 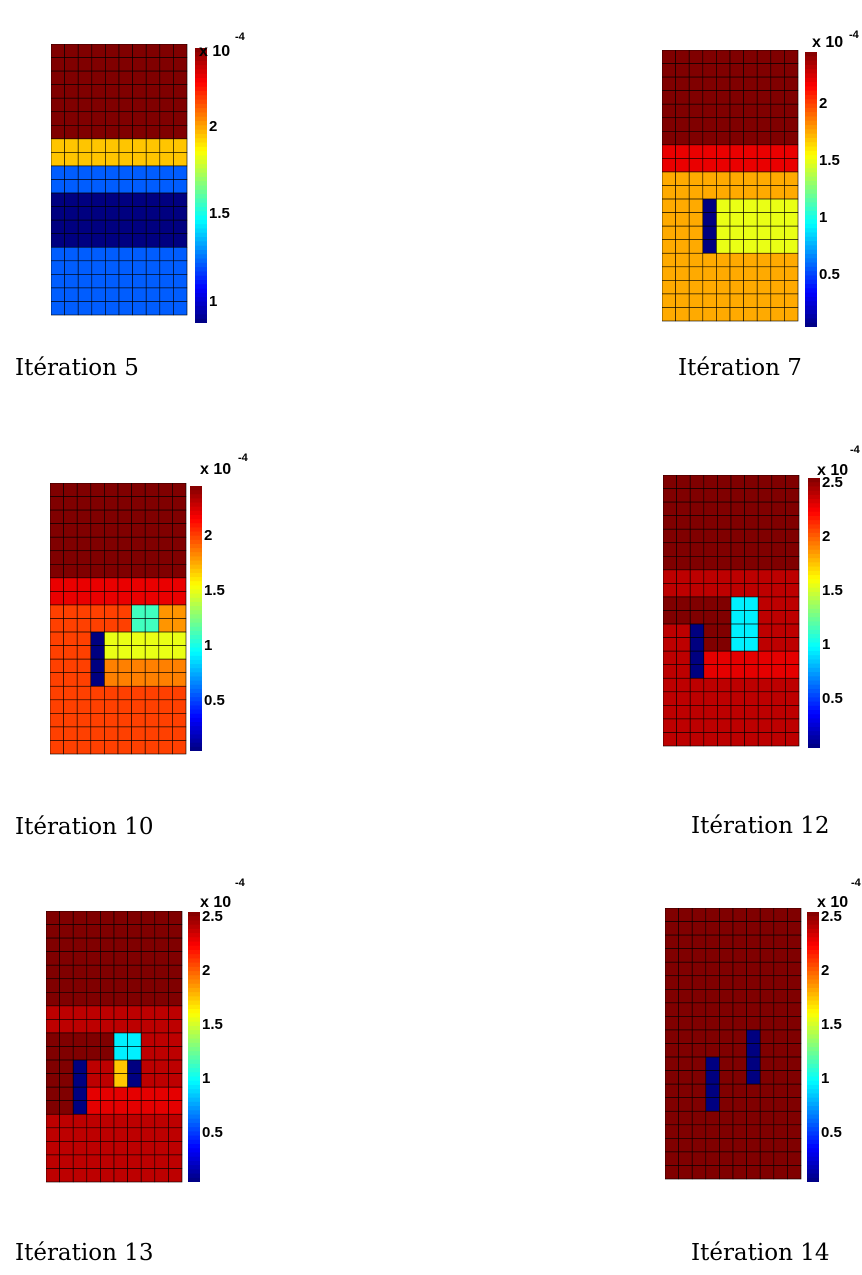 I want to click on colorbar-tick-label: 2, so click(x=206, y=971).